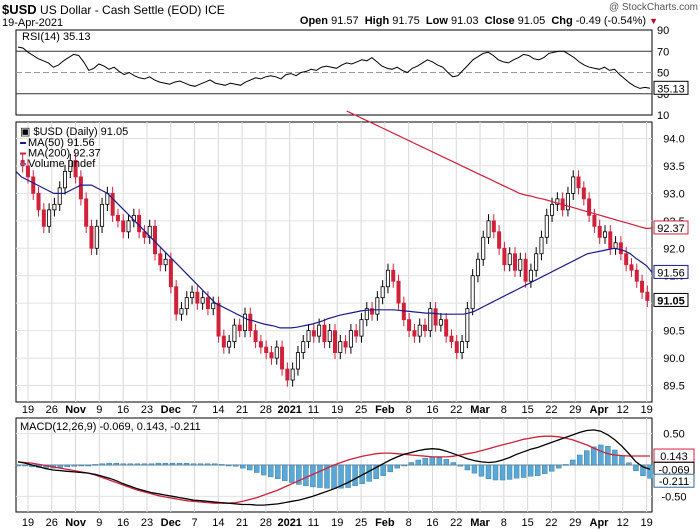 The width and height of the screenshot is (700, 530). I want to click on x-tick-label: 15, so click(527, 523).